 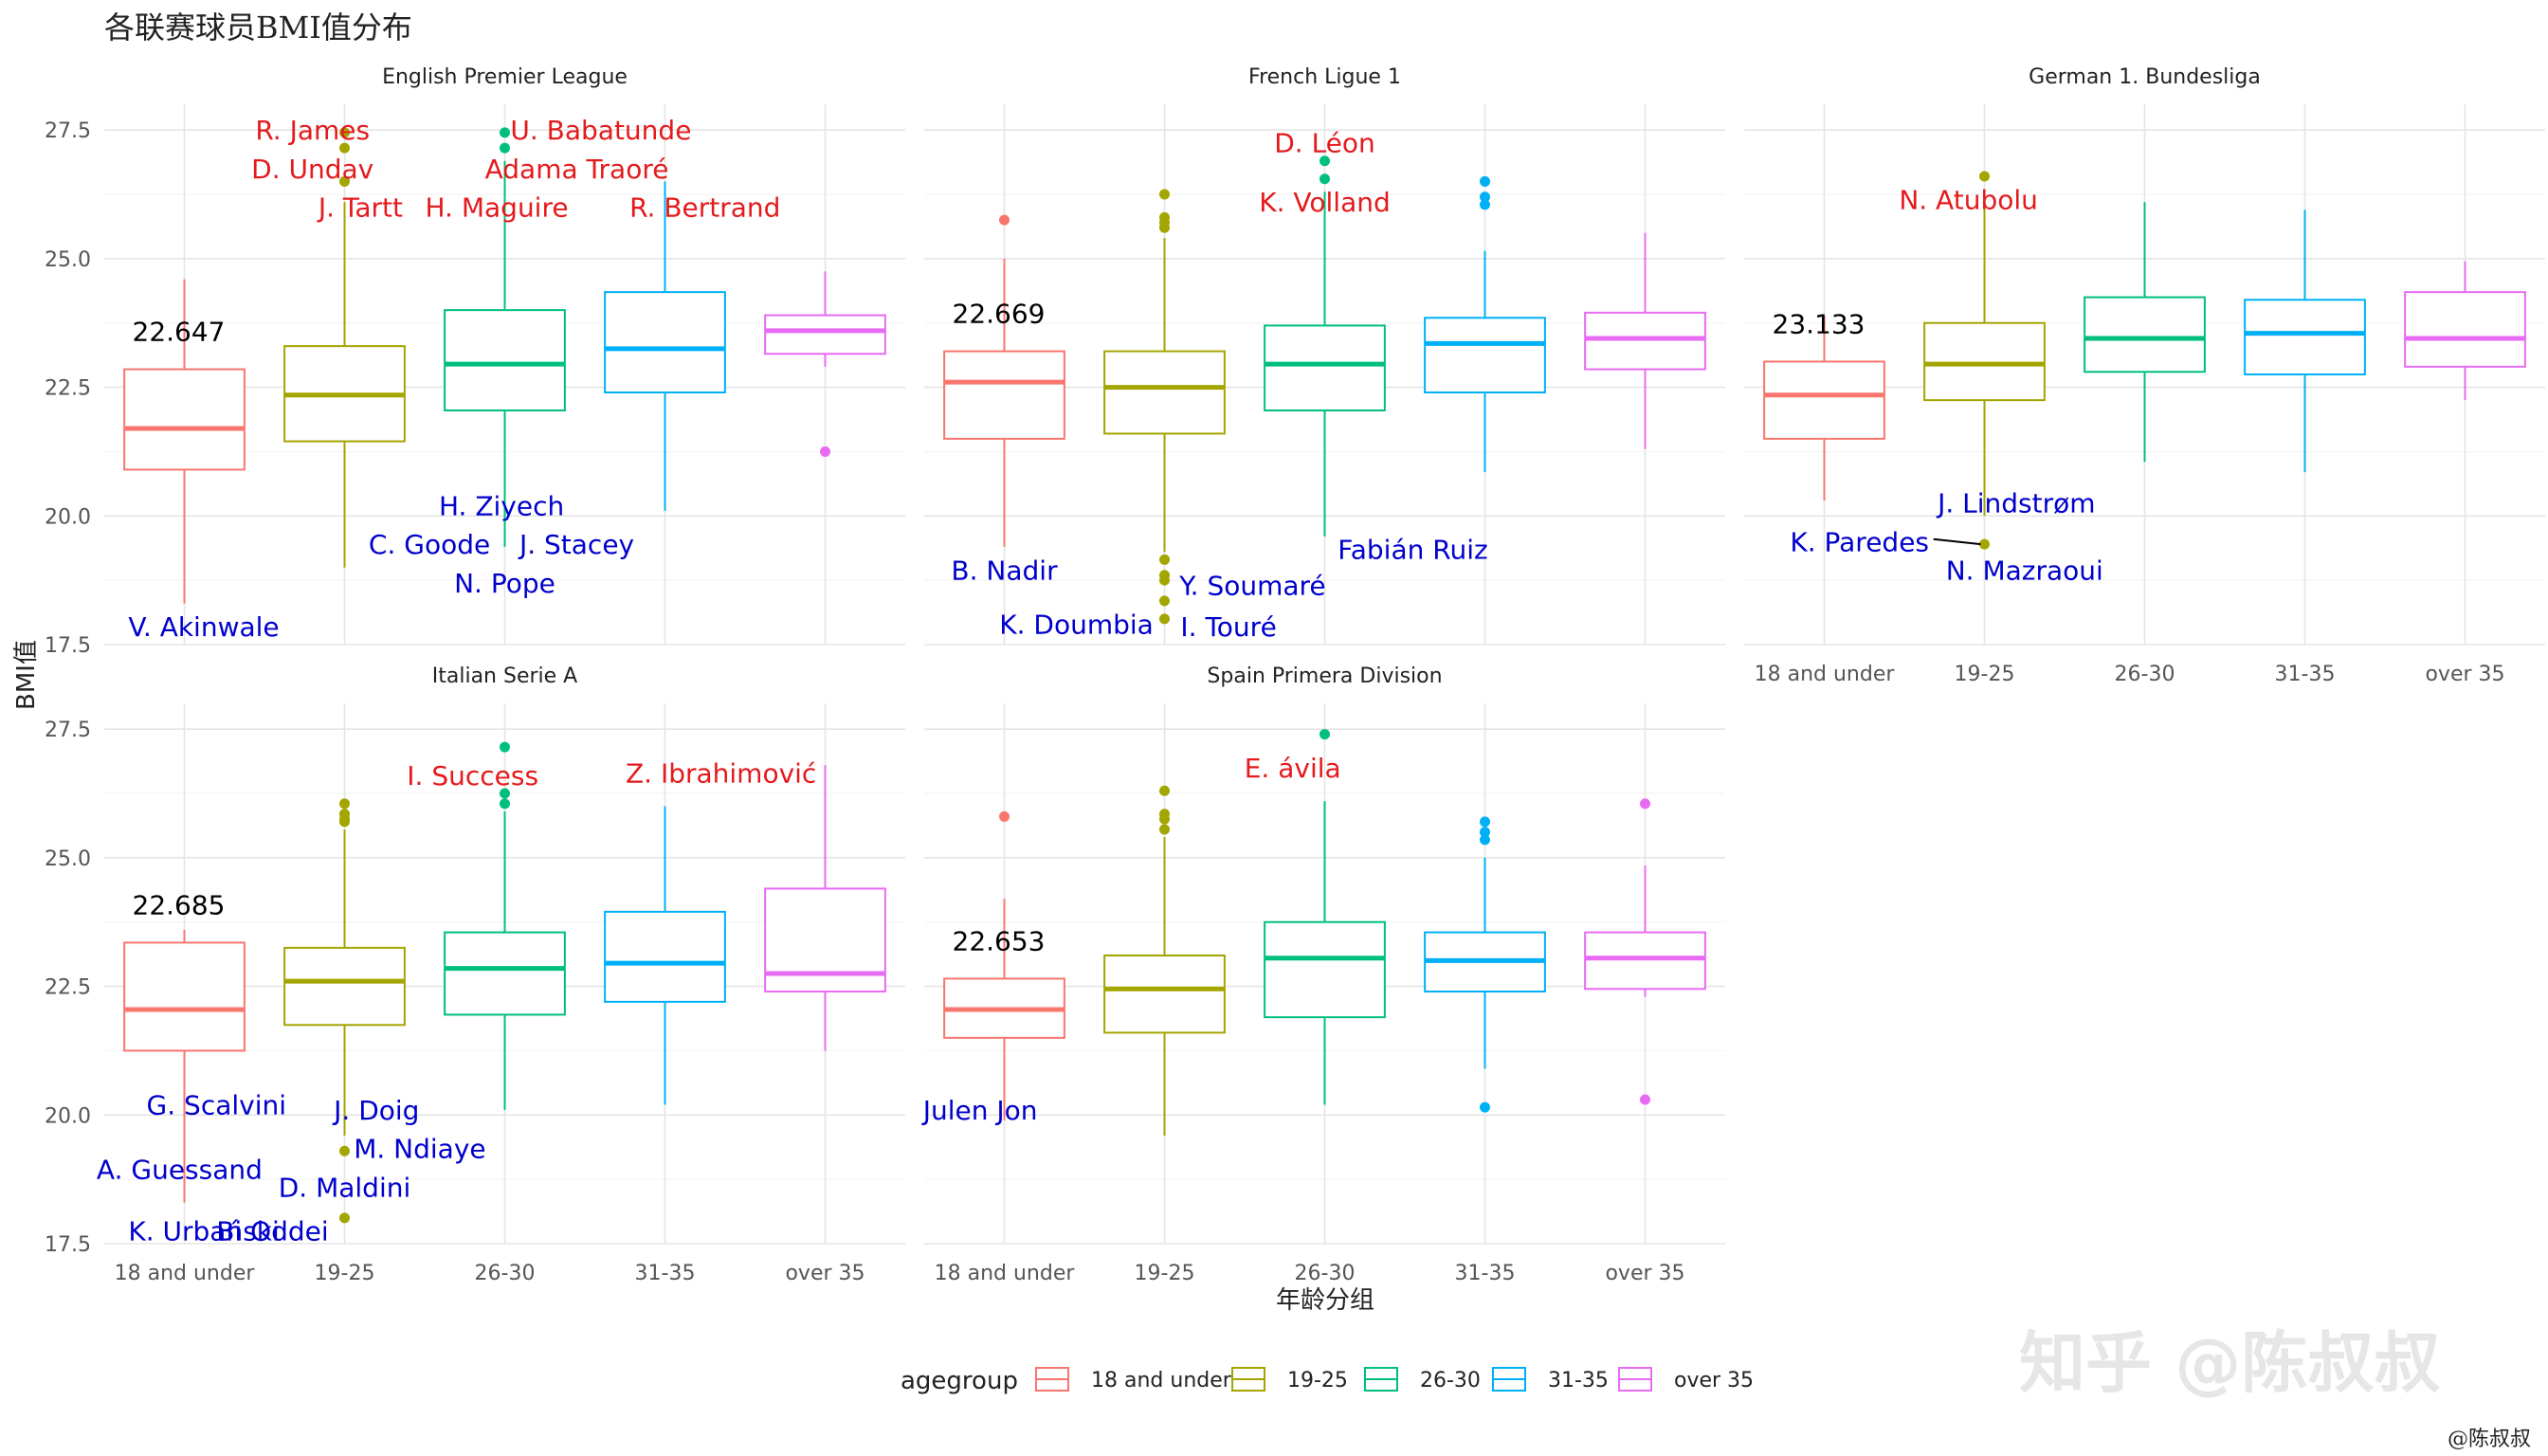 What do you see at coordinates (1422, 1379) in the screenshot?
I see `legend-item: 26-30` at bounding box center [1422, 1379].